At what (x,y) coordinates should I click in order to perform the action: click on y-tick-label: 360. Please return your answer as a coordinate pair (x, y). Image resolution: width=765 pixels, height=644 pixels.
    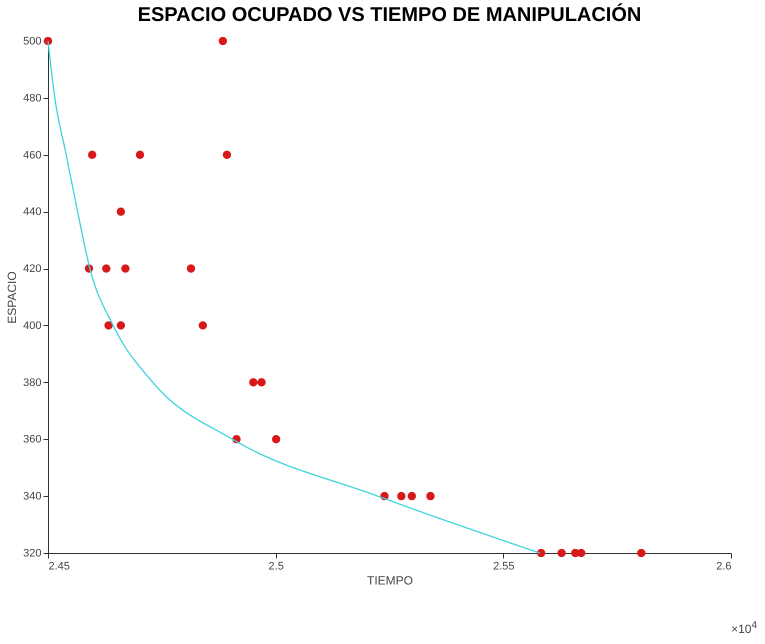
    Looking at the image, I should click on (32, 440).